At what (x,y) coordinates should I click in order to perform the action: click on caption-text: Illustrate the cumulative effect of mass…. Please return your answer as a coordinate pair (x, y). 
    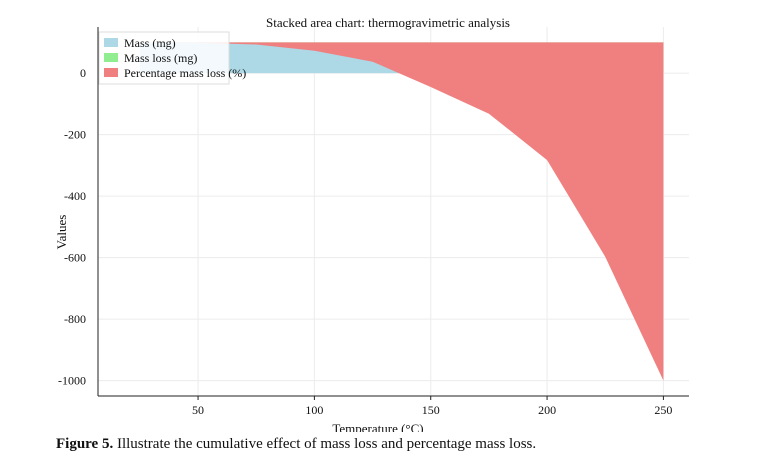
    Looking at the image, I should click on (325, 444).